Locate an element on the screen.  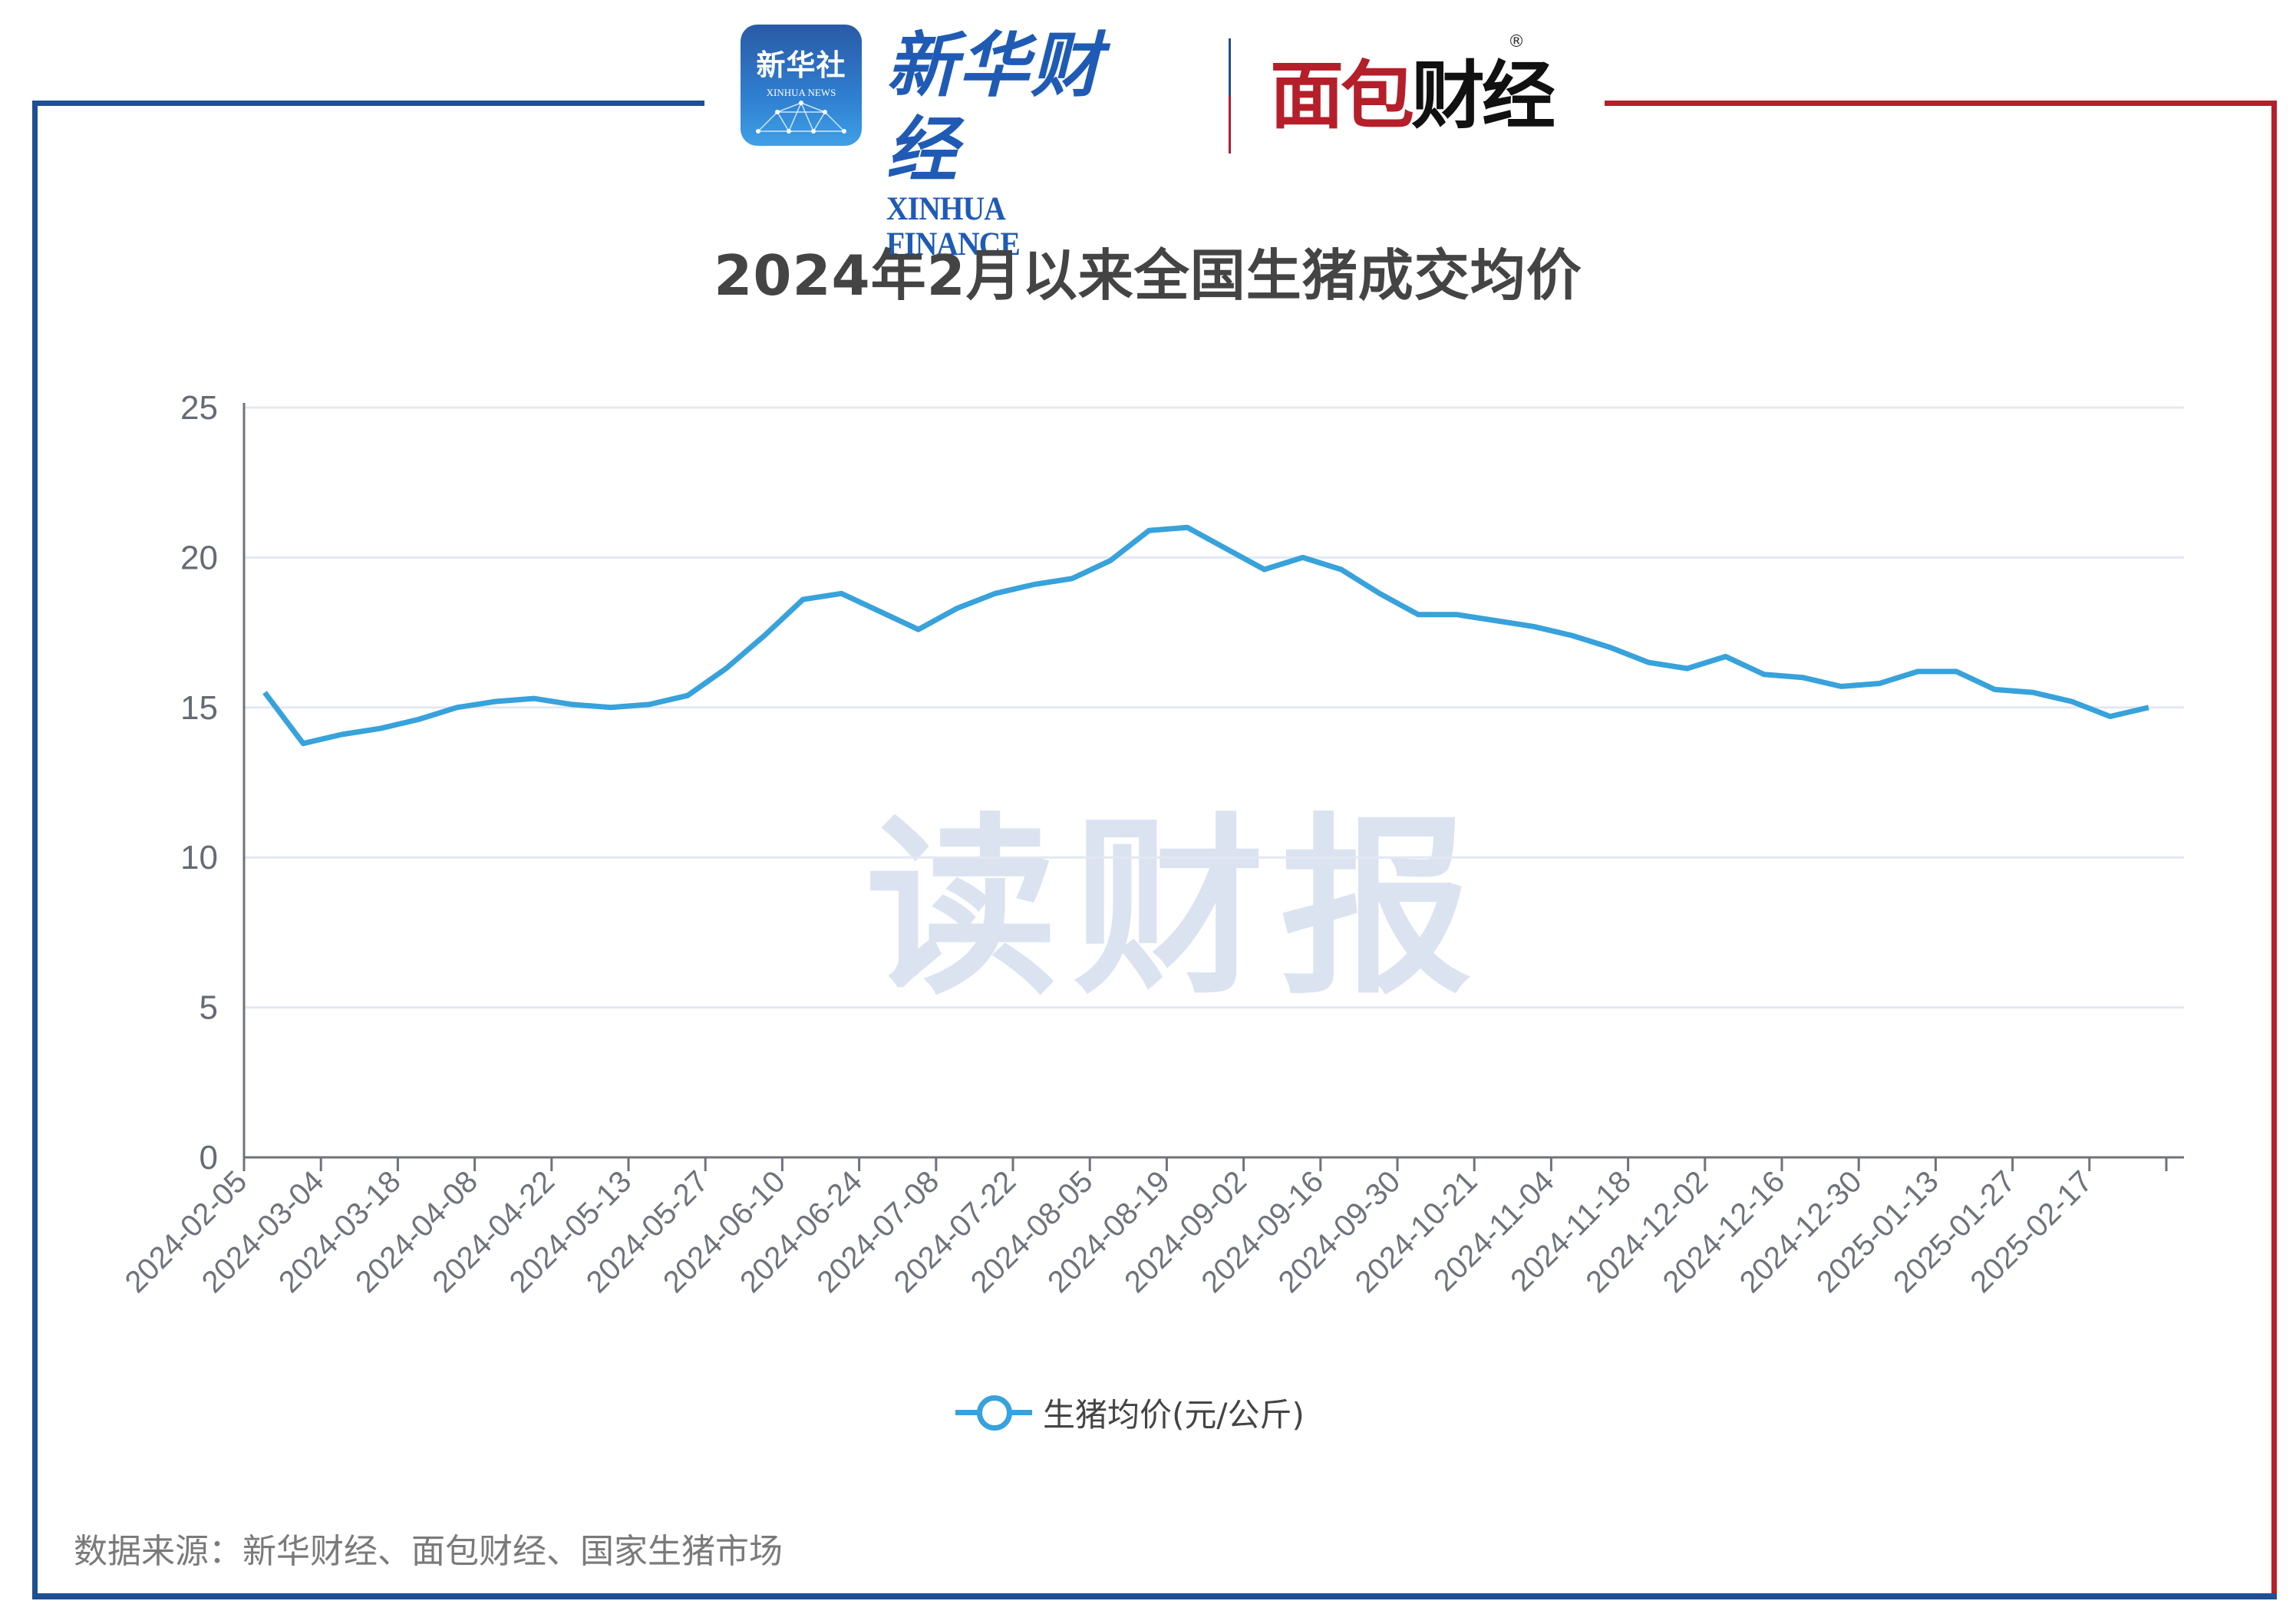
xinhua-badge-cn: 新华社 is located at coordinates (801, 65).